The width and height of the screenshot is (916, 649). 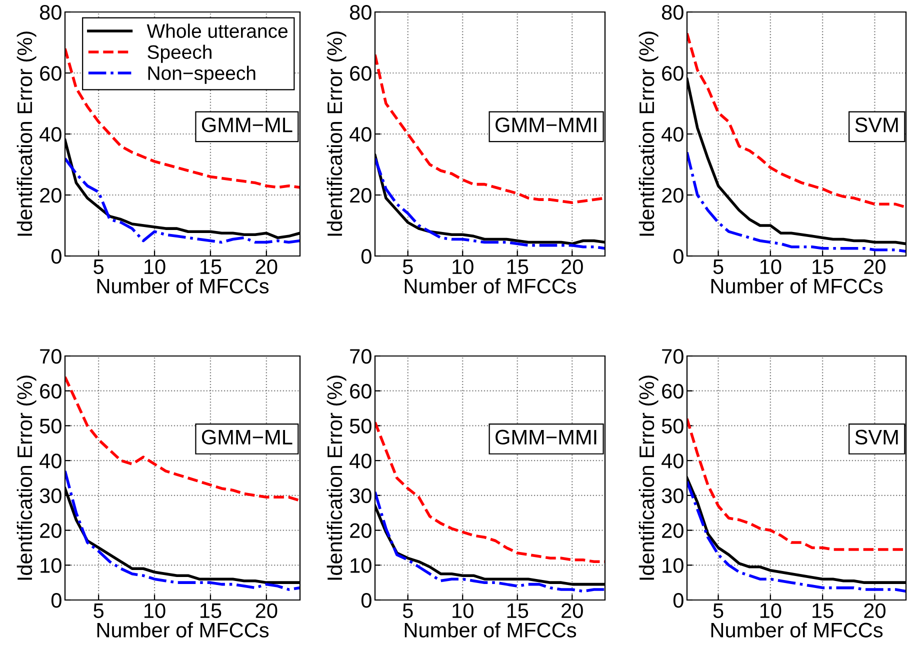 What do you see at coordinates (180, 53) in the screenshot?
I see `legend-label: Speech` at bounding box center [180, 53].